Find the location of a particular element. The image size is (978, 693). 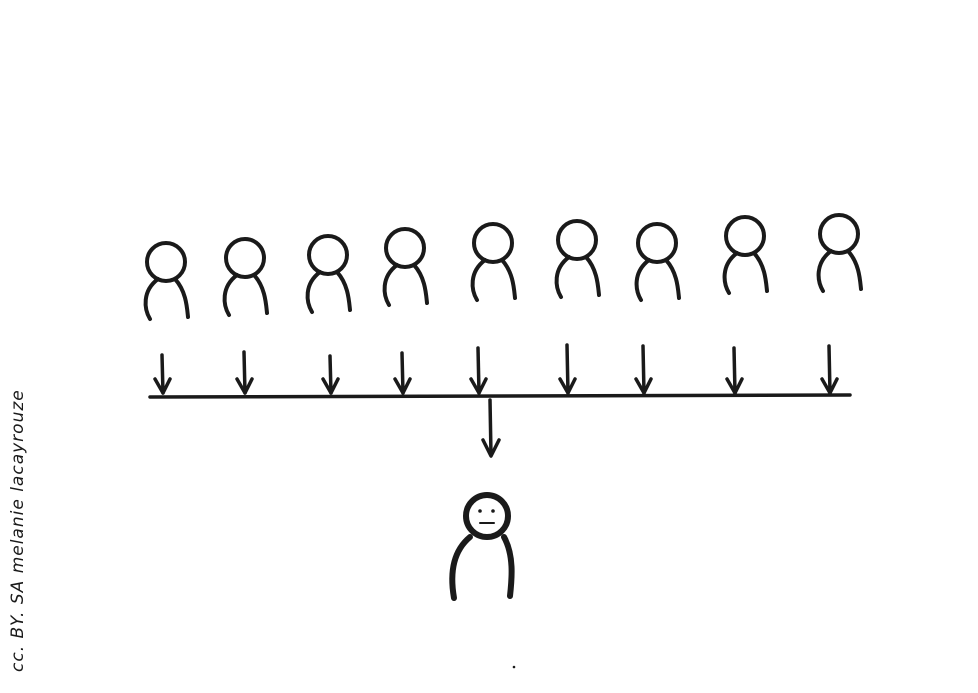

people-row is located at coordinates (503, 267).